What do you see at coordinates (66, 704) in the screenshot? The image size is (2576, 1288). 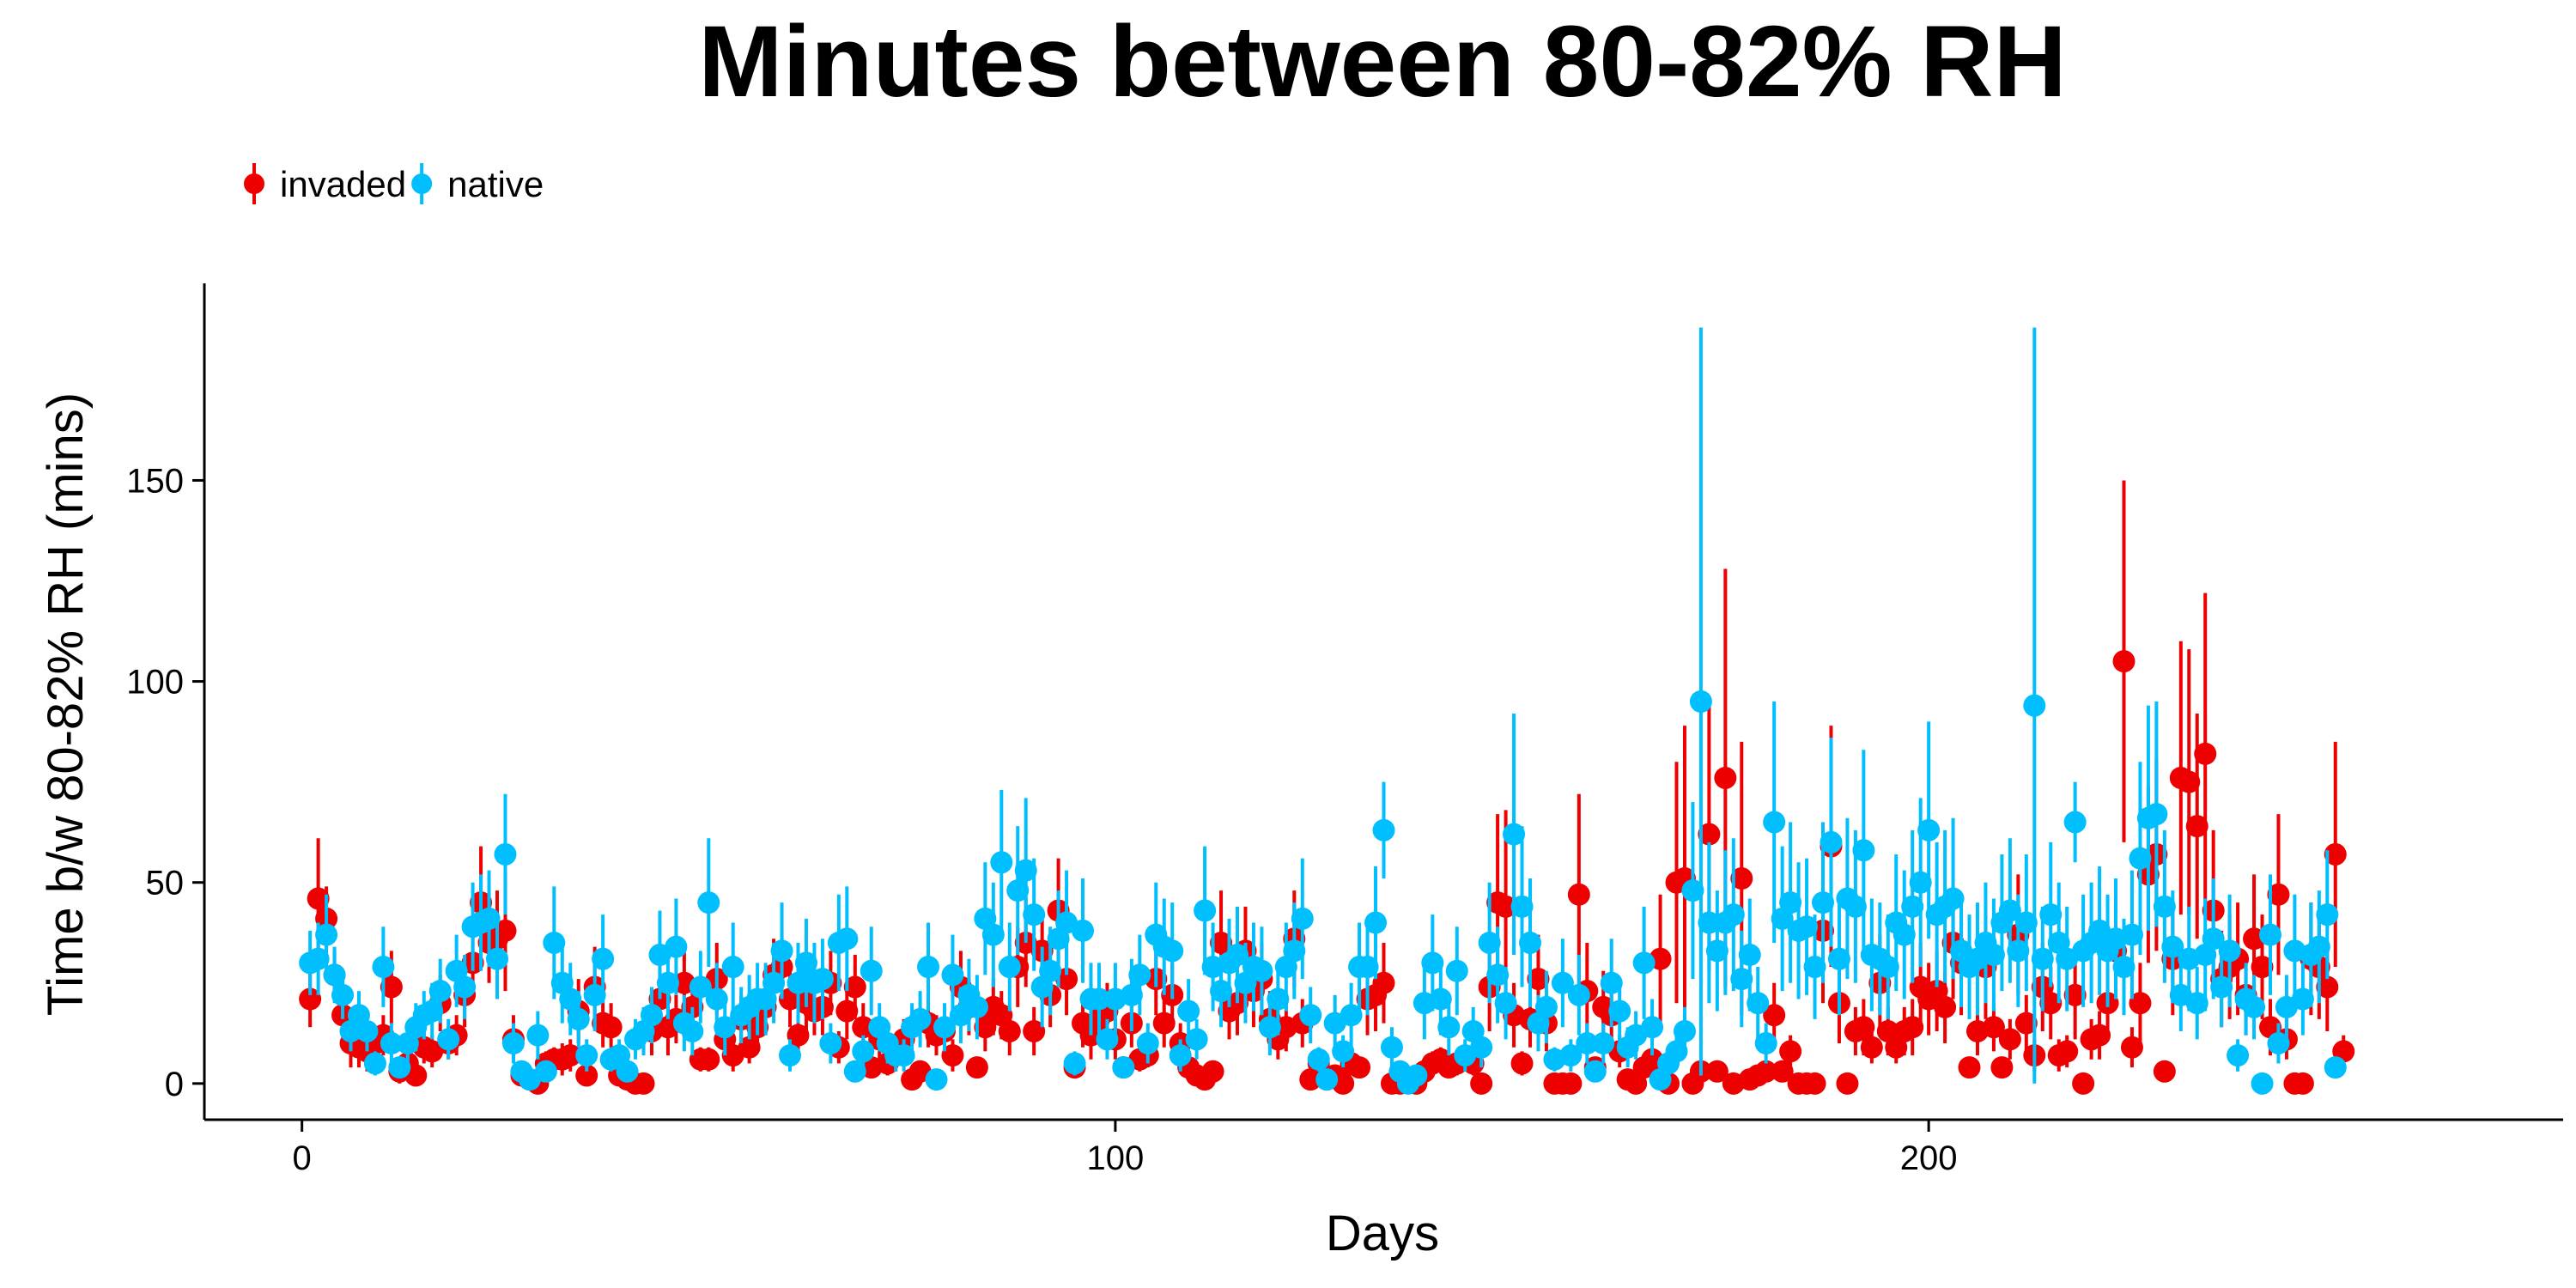 I see `y-axis-title: Time b/w 80-82% RH (mins)` at bounding box center [66, 704].